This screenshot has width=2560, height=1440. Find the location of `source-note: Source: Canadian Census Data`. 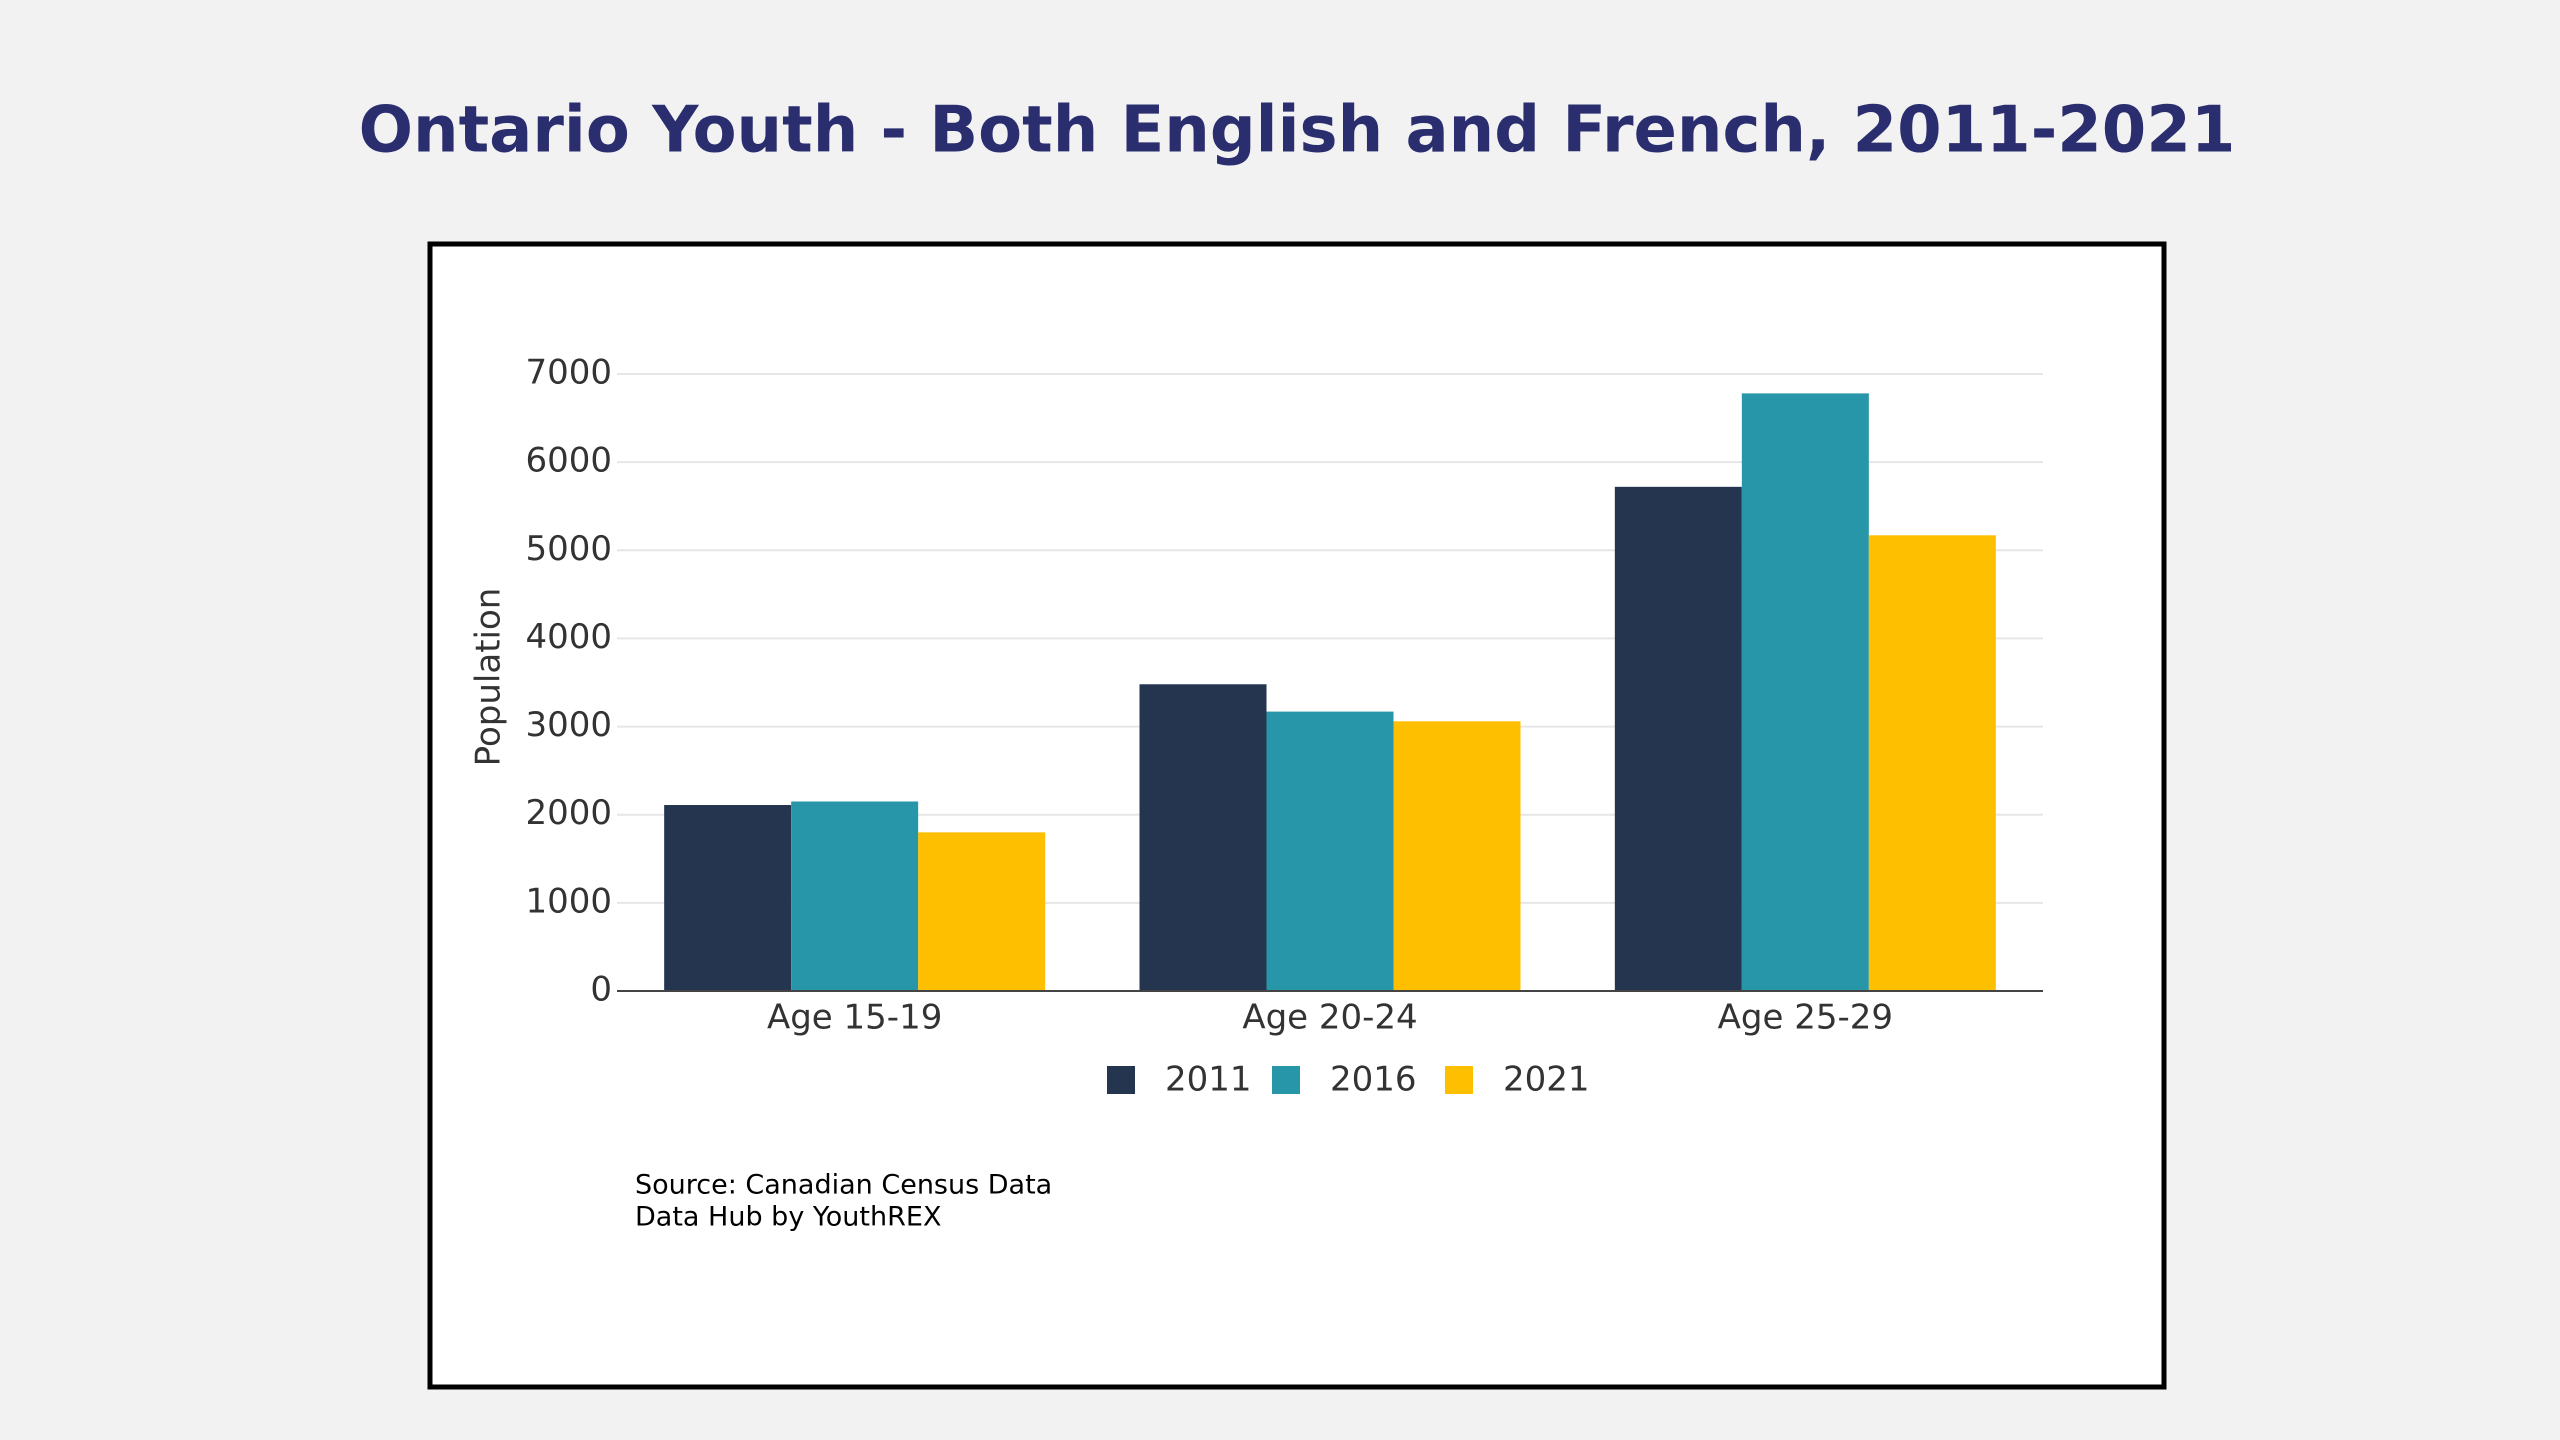

source-note: Source: Canadian Census Data is located at coordinates (843, 1185).